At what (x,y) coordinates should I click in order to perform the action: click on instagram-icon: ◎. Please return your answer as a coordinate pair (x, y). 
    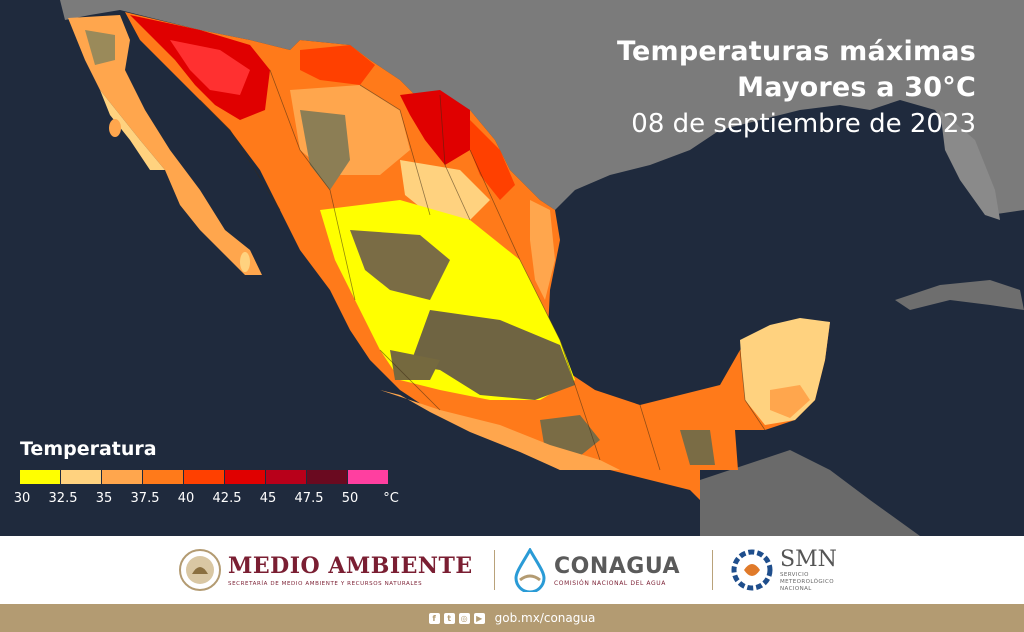
    Looking at the image, I should click on (464, 618).